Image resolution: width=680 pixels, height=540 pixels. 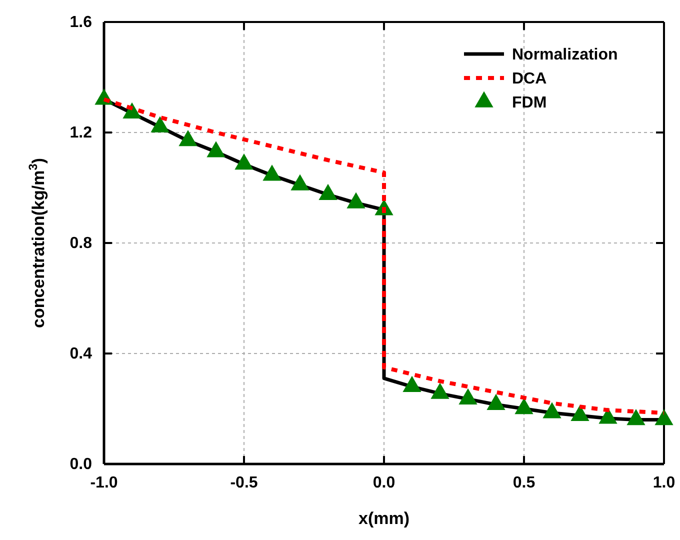 I want to click on legend-label: DCA, so click(x=530, y=79).